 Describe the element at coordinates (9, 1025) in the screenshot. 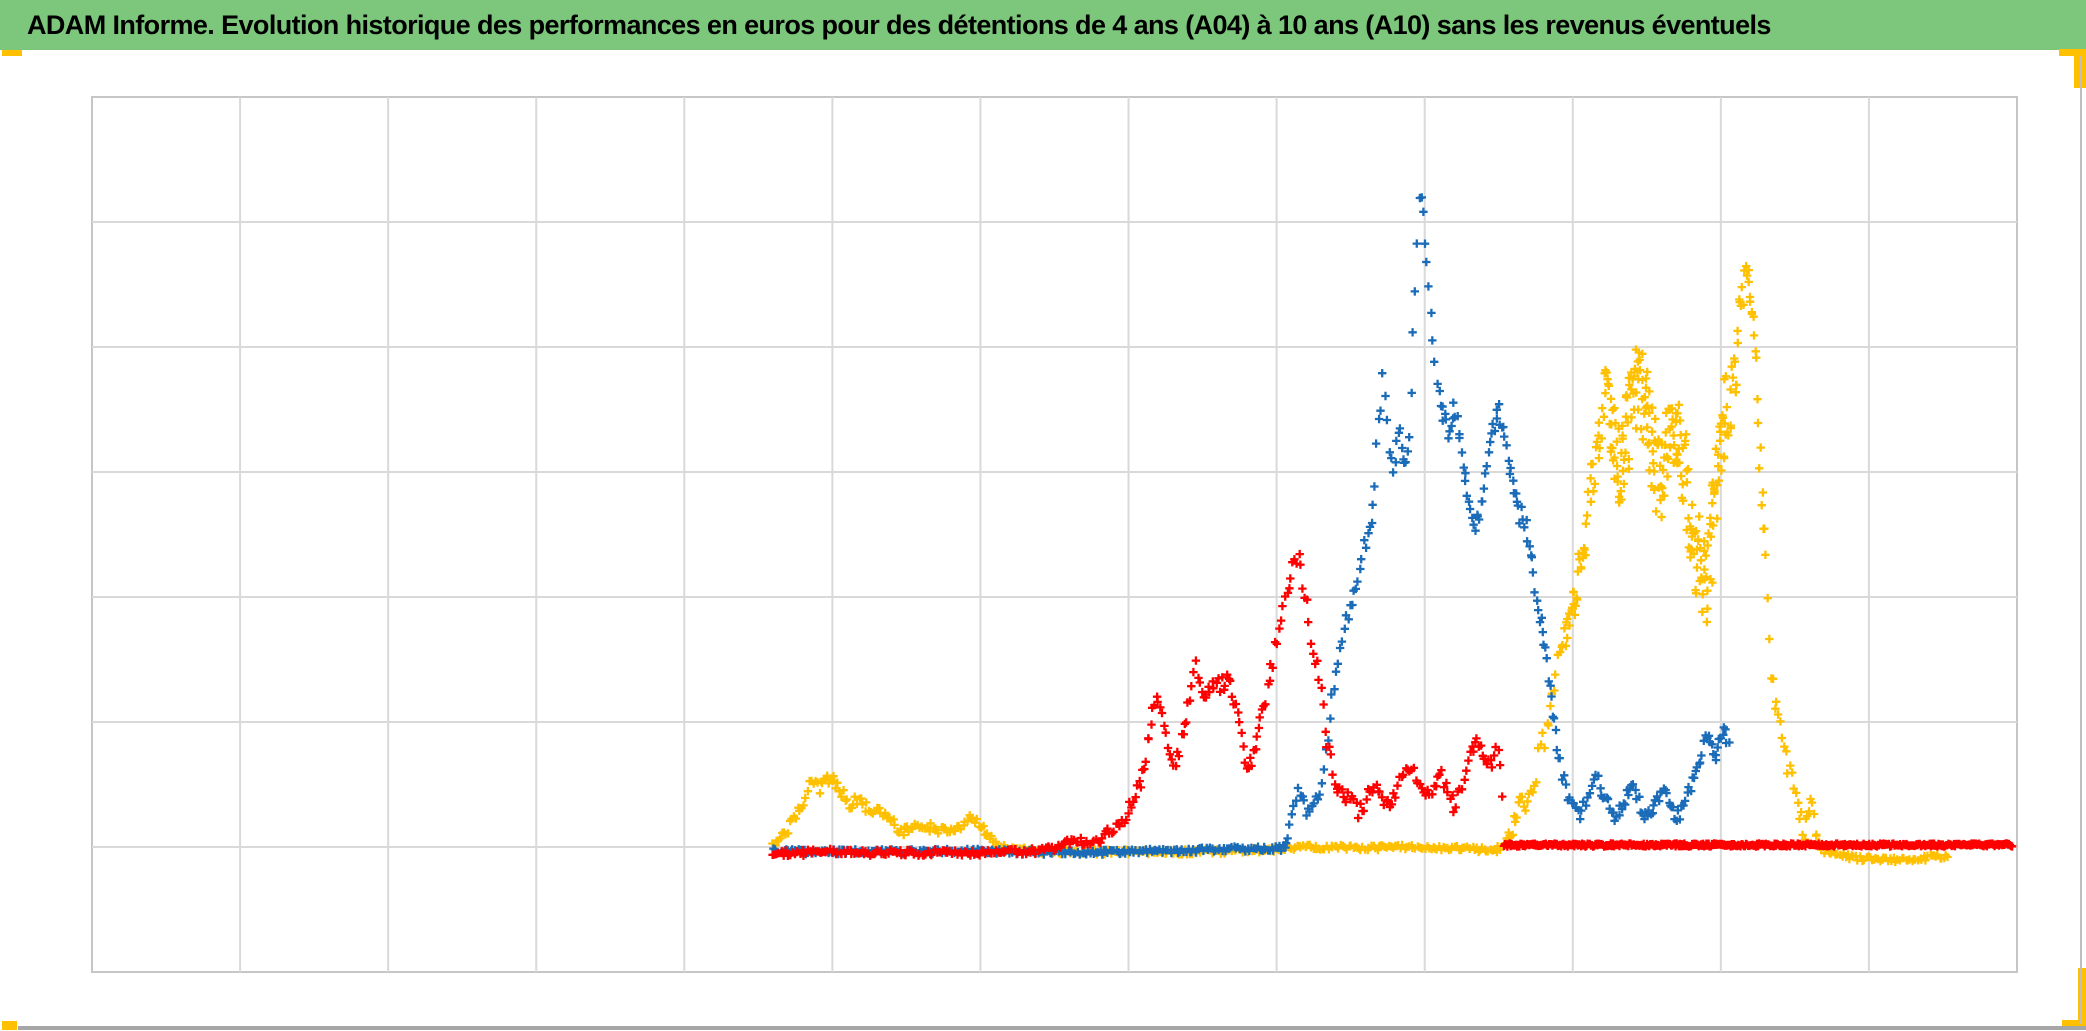

I see `accent-bottom-left` at that location.